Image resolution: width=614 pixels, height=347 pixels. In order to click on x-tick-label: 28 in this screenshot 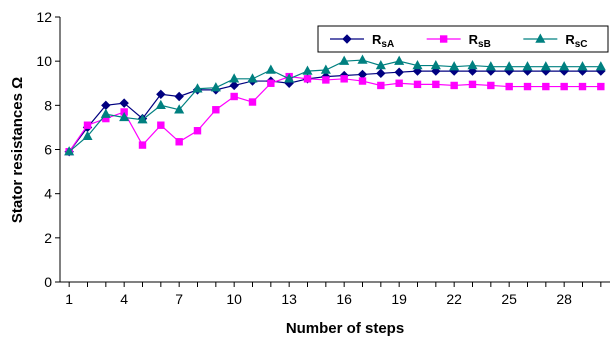, I will do `click(564, 299)`.